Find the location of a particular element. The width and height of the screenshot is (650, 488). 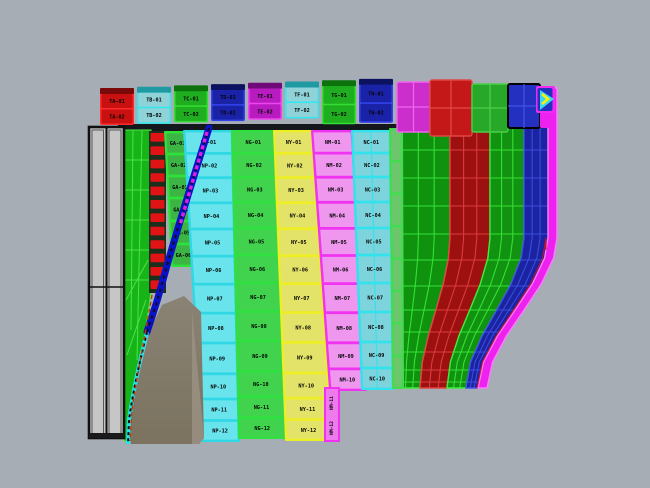

plate-label: TH-02 is located at coordinates (376, 114).